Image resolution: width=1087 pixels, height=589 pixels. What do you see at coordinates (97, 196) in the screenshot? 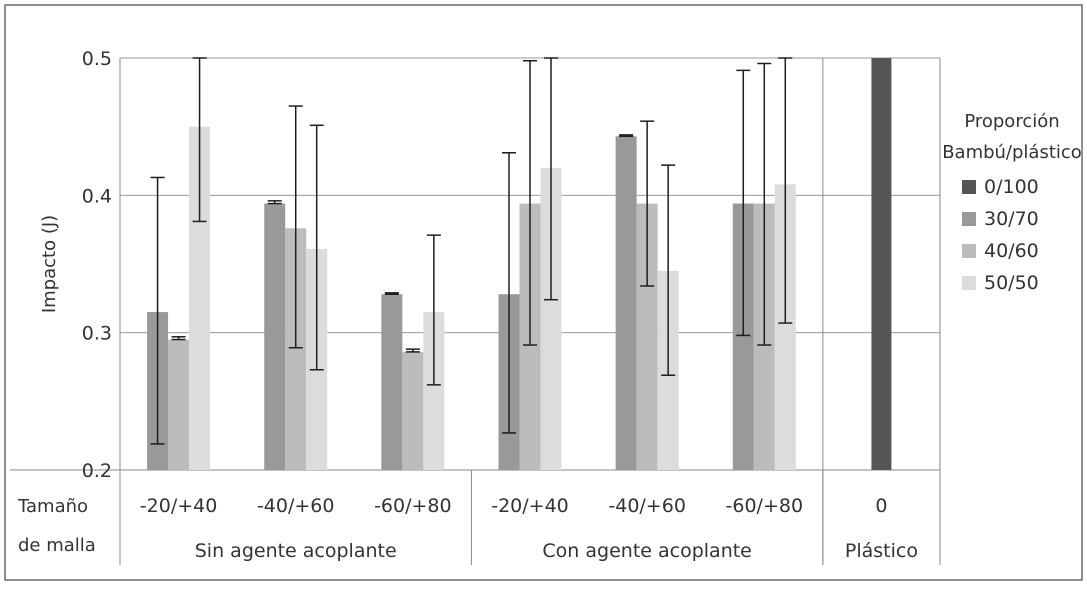
I see `y-tick-label: 0.4` at bounding box center [97, 196].